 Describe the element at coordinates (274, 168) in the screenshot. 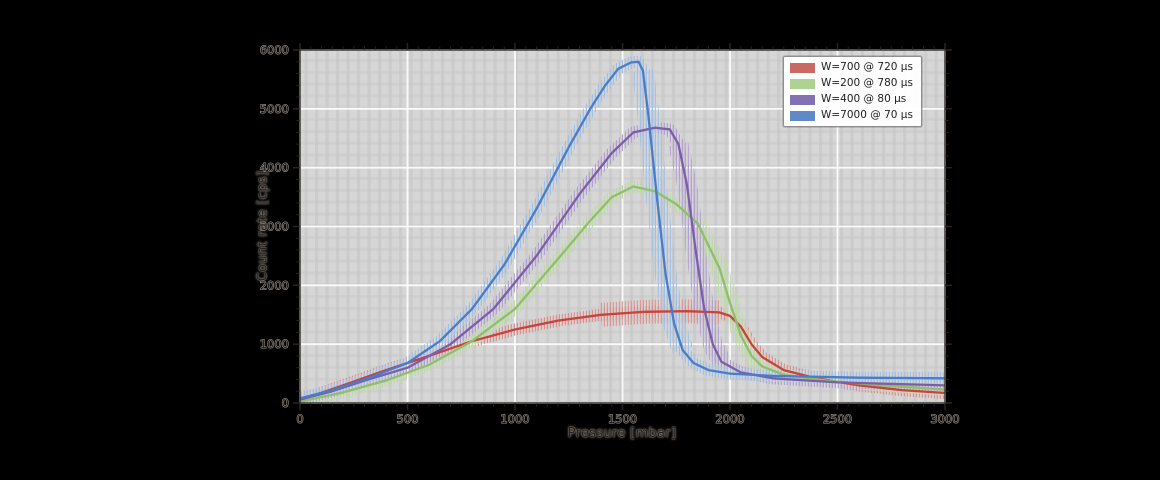

I see `y-tick-label: 4000` at that location.